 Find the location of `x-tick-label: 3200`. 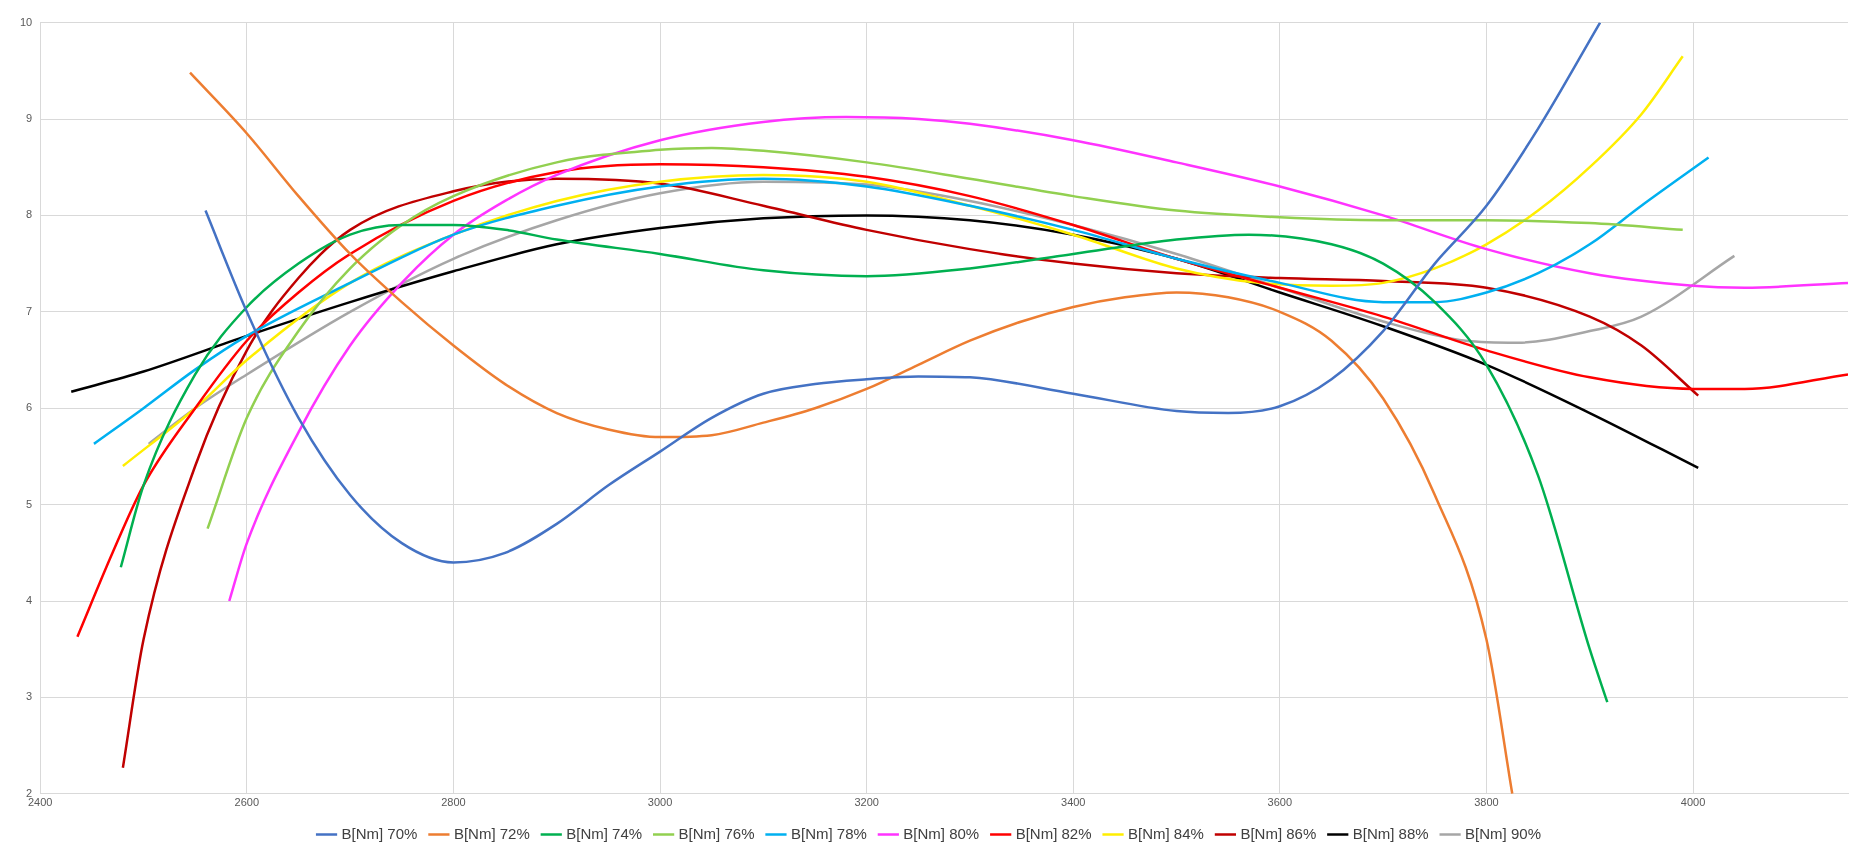

x-tick-label: 3200 is located at coordinates (866, 802).